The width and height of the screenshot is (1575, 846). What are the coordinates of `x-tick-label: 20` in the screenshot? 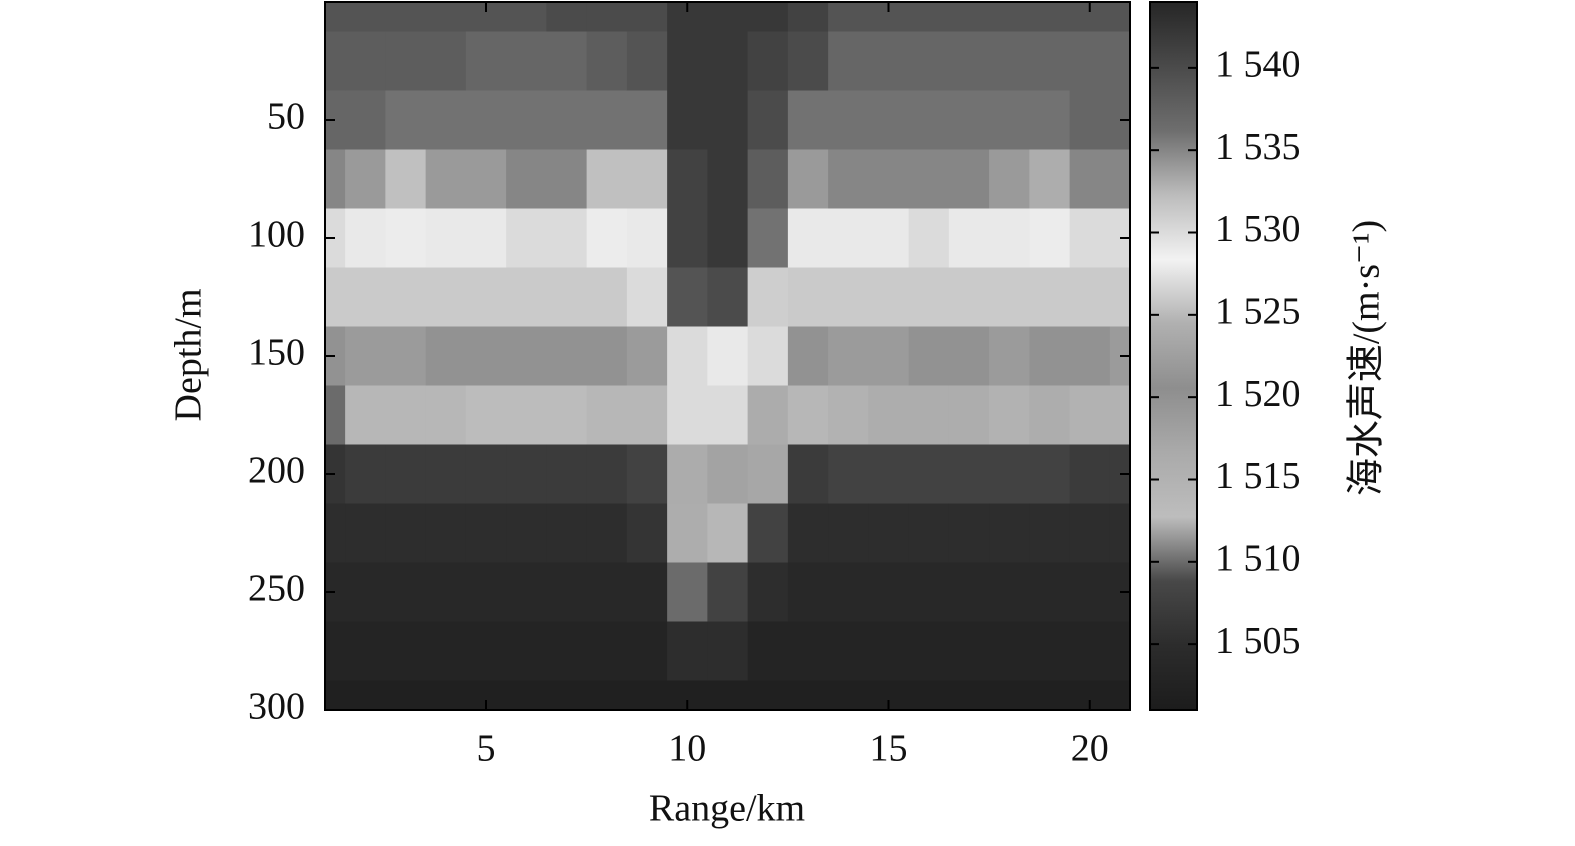 It's located at (1090, 749).